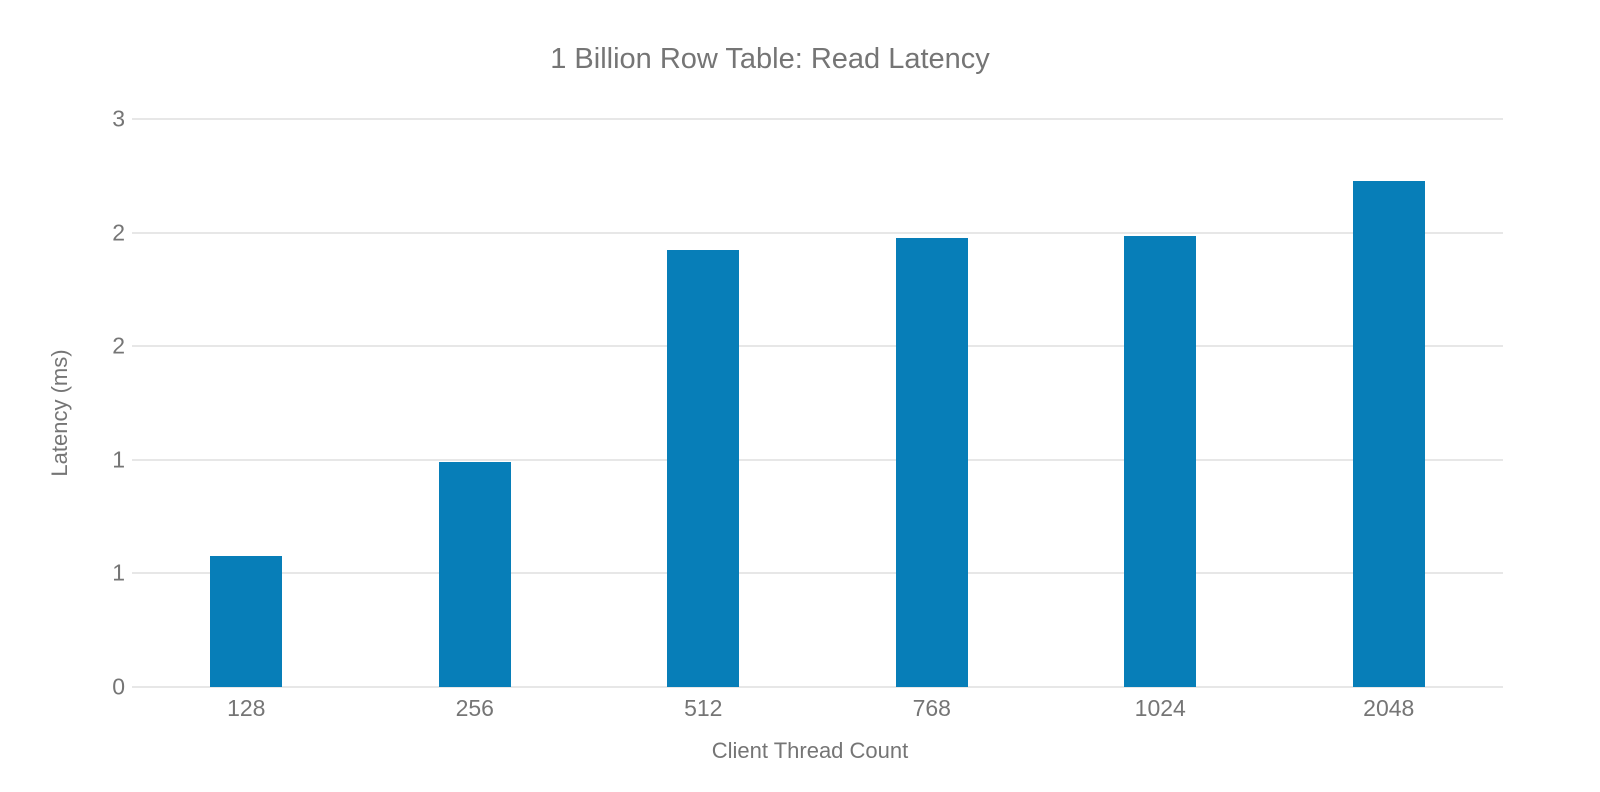 The width and height of the screenshot is (1600, 792). What do you see at coordinates (931, 708) in the screenshot?
I see `x-axis-tick-label: 768` at bounding box center [931, 708].